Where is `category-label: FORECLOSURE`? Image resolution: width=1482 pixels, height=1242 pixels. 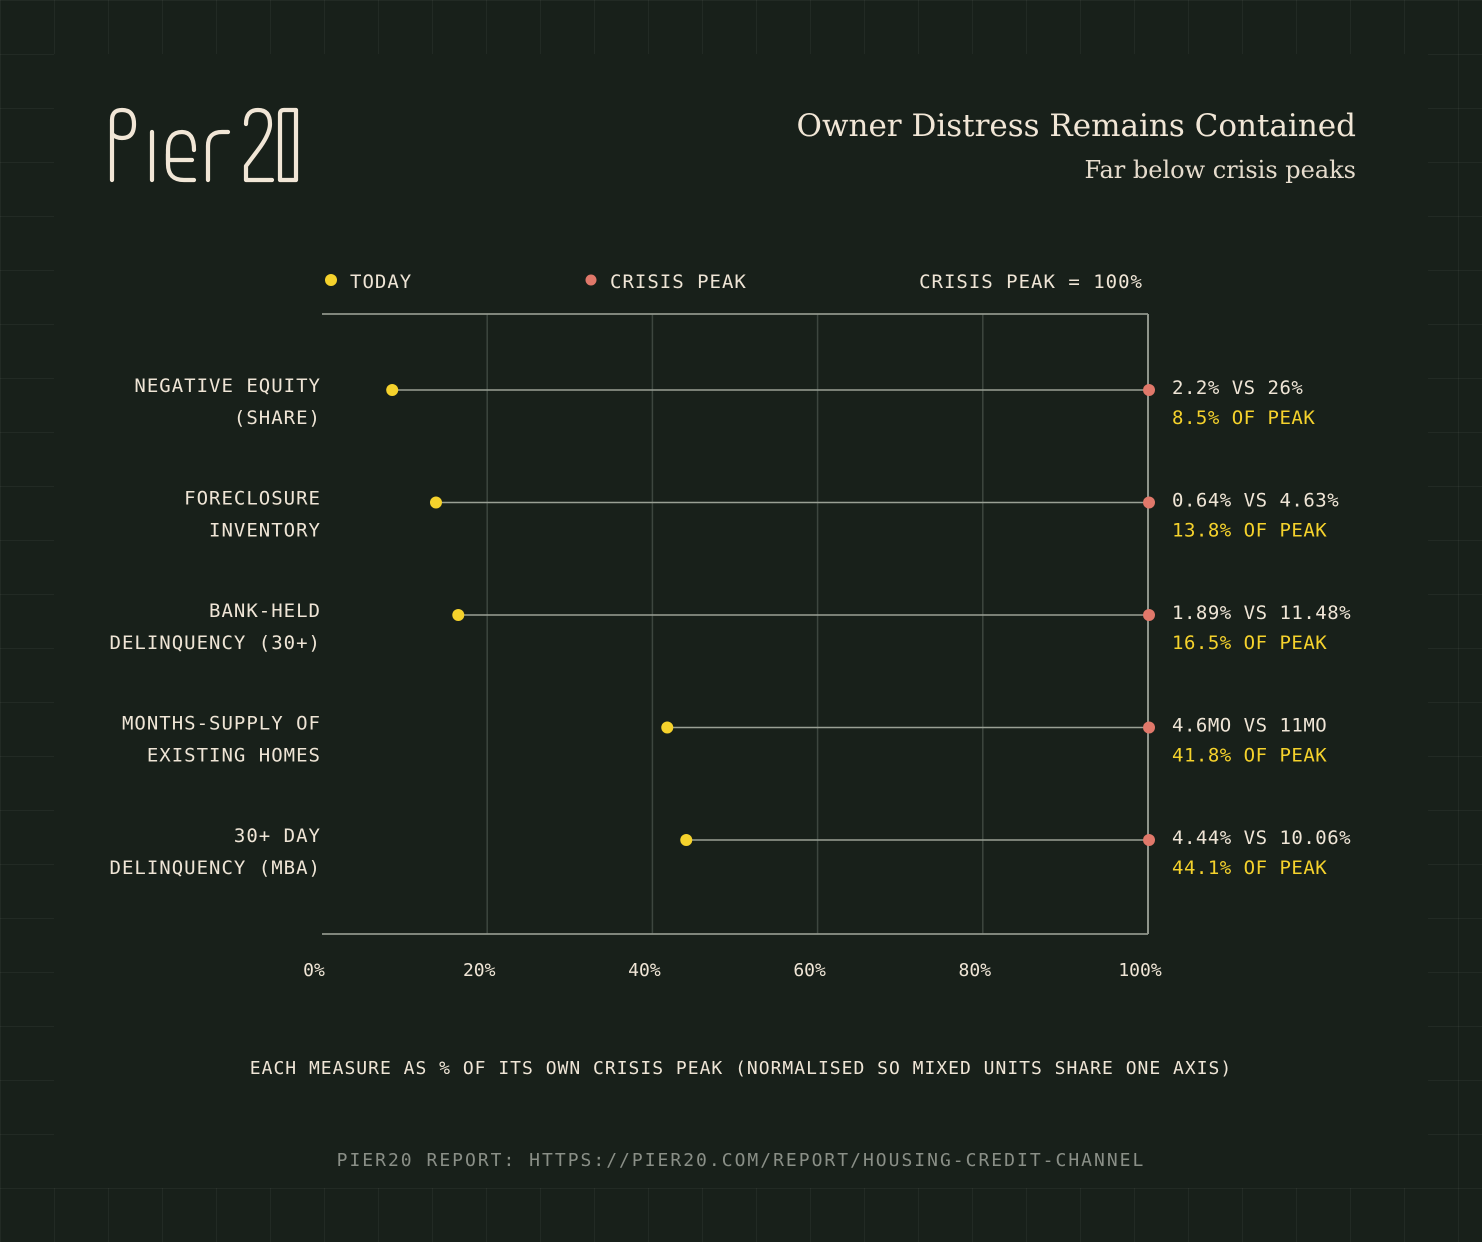 category-label: FORECLOSURE is located at coordinates (252, 499).